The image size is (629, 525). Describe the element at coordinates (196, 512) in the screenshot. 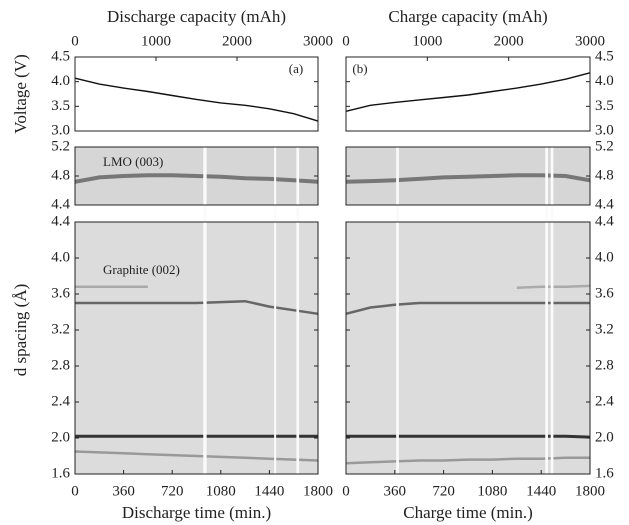

I see `x-axis-title: Discharge time (min.)` at that location.